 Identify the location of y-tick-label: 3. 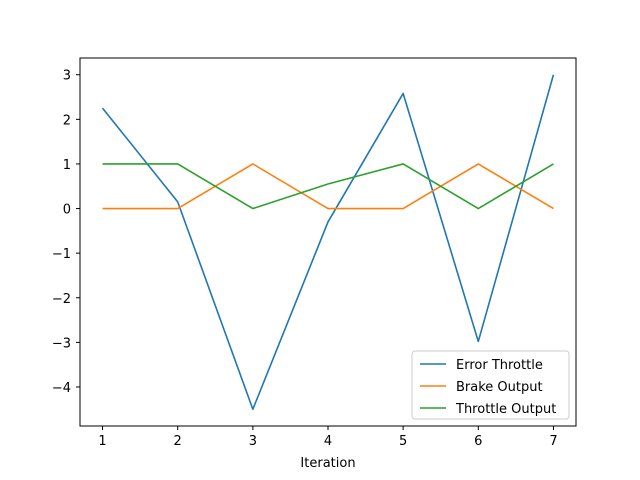
(67, 76).